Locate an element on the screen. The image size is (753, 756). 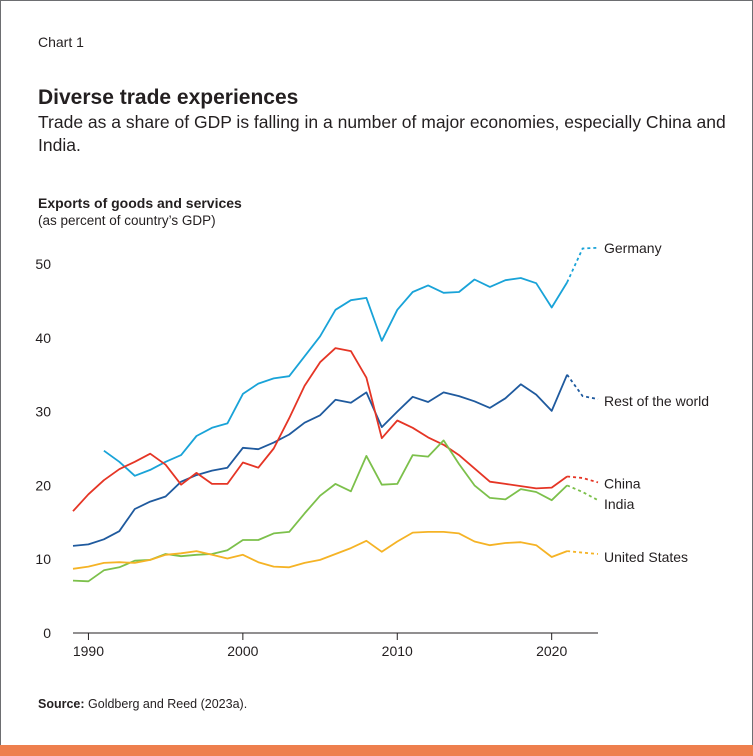
germany-projection-line is located at coordinates (582, 264).